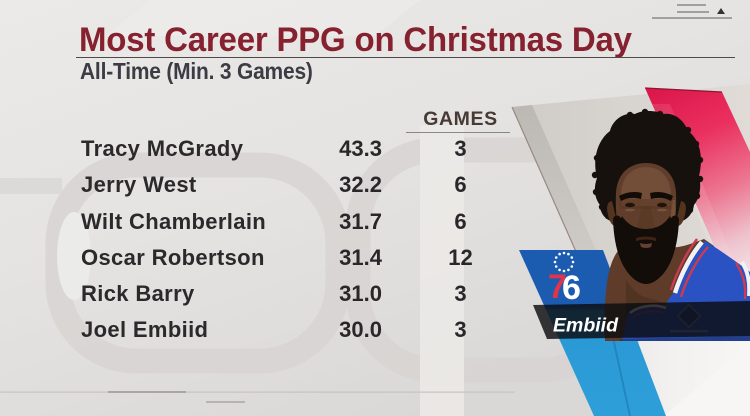  What do you see at coordinates (571, 288) in the screenshot?
I see `svg-text: 6` at bounding box center [571, 288].